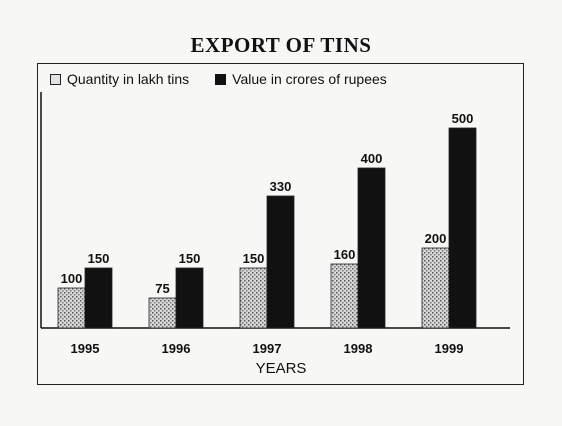 Image resolution: width=562 pixels, height=426 pixels. Describe the element at coordinates (267, 348) in the screenshot. I see `x-tick-label-1997: 1997` at that location.